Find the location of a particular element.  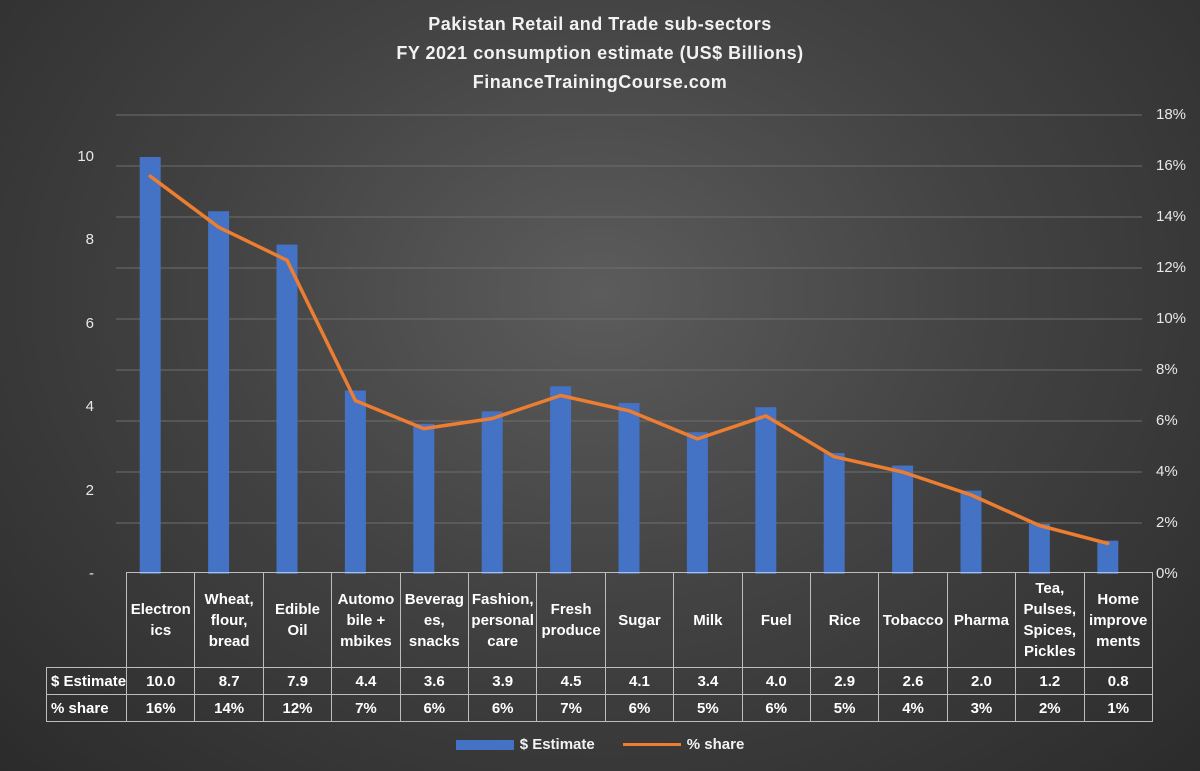

estimate-value-5: 3.9 is located at coordinates (502, 681).